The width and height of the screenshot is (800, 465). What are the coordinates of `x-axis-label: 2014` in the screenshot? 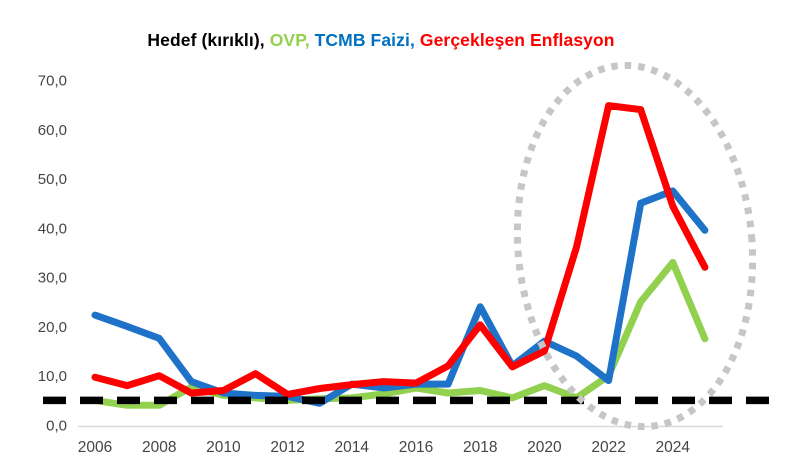 It's located at (352, 447).